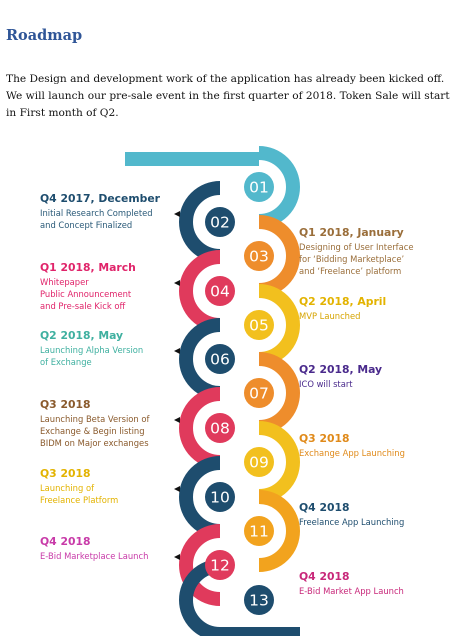 This screenshot has height=636, width=457. Describe the element at coordinates (92, 431) in the screenshot. I see `milestone-description: Exchange & Begin listing` at that location.